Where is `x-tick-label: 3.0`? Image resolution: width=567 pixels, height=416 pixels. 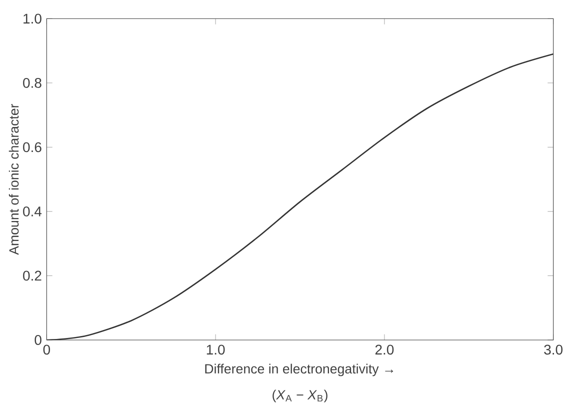
x-tick-label: 3.0 is located at coordinates (553, 349).